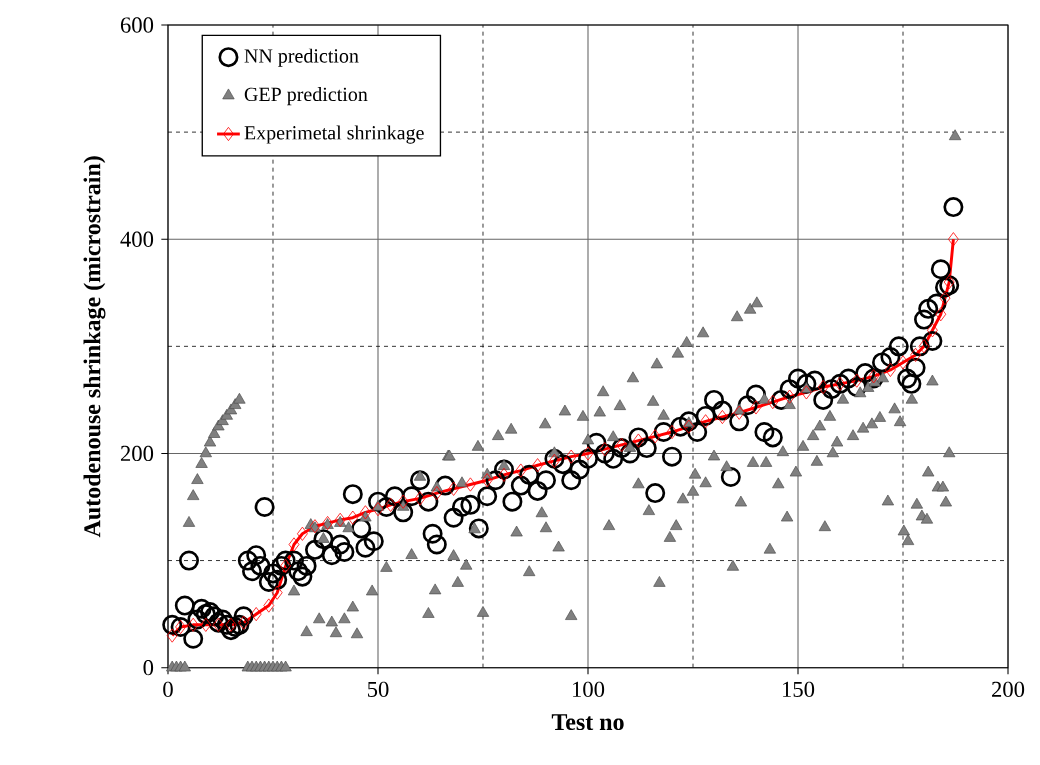 The height and width of the screenshot is (765, 1040). What do you see at coordinates (306, 96) in the screenshot?
I see `legend-label: GEP prediction` at bounding box center [306, 96].